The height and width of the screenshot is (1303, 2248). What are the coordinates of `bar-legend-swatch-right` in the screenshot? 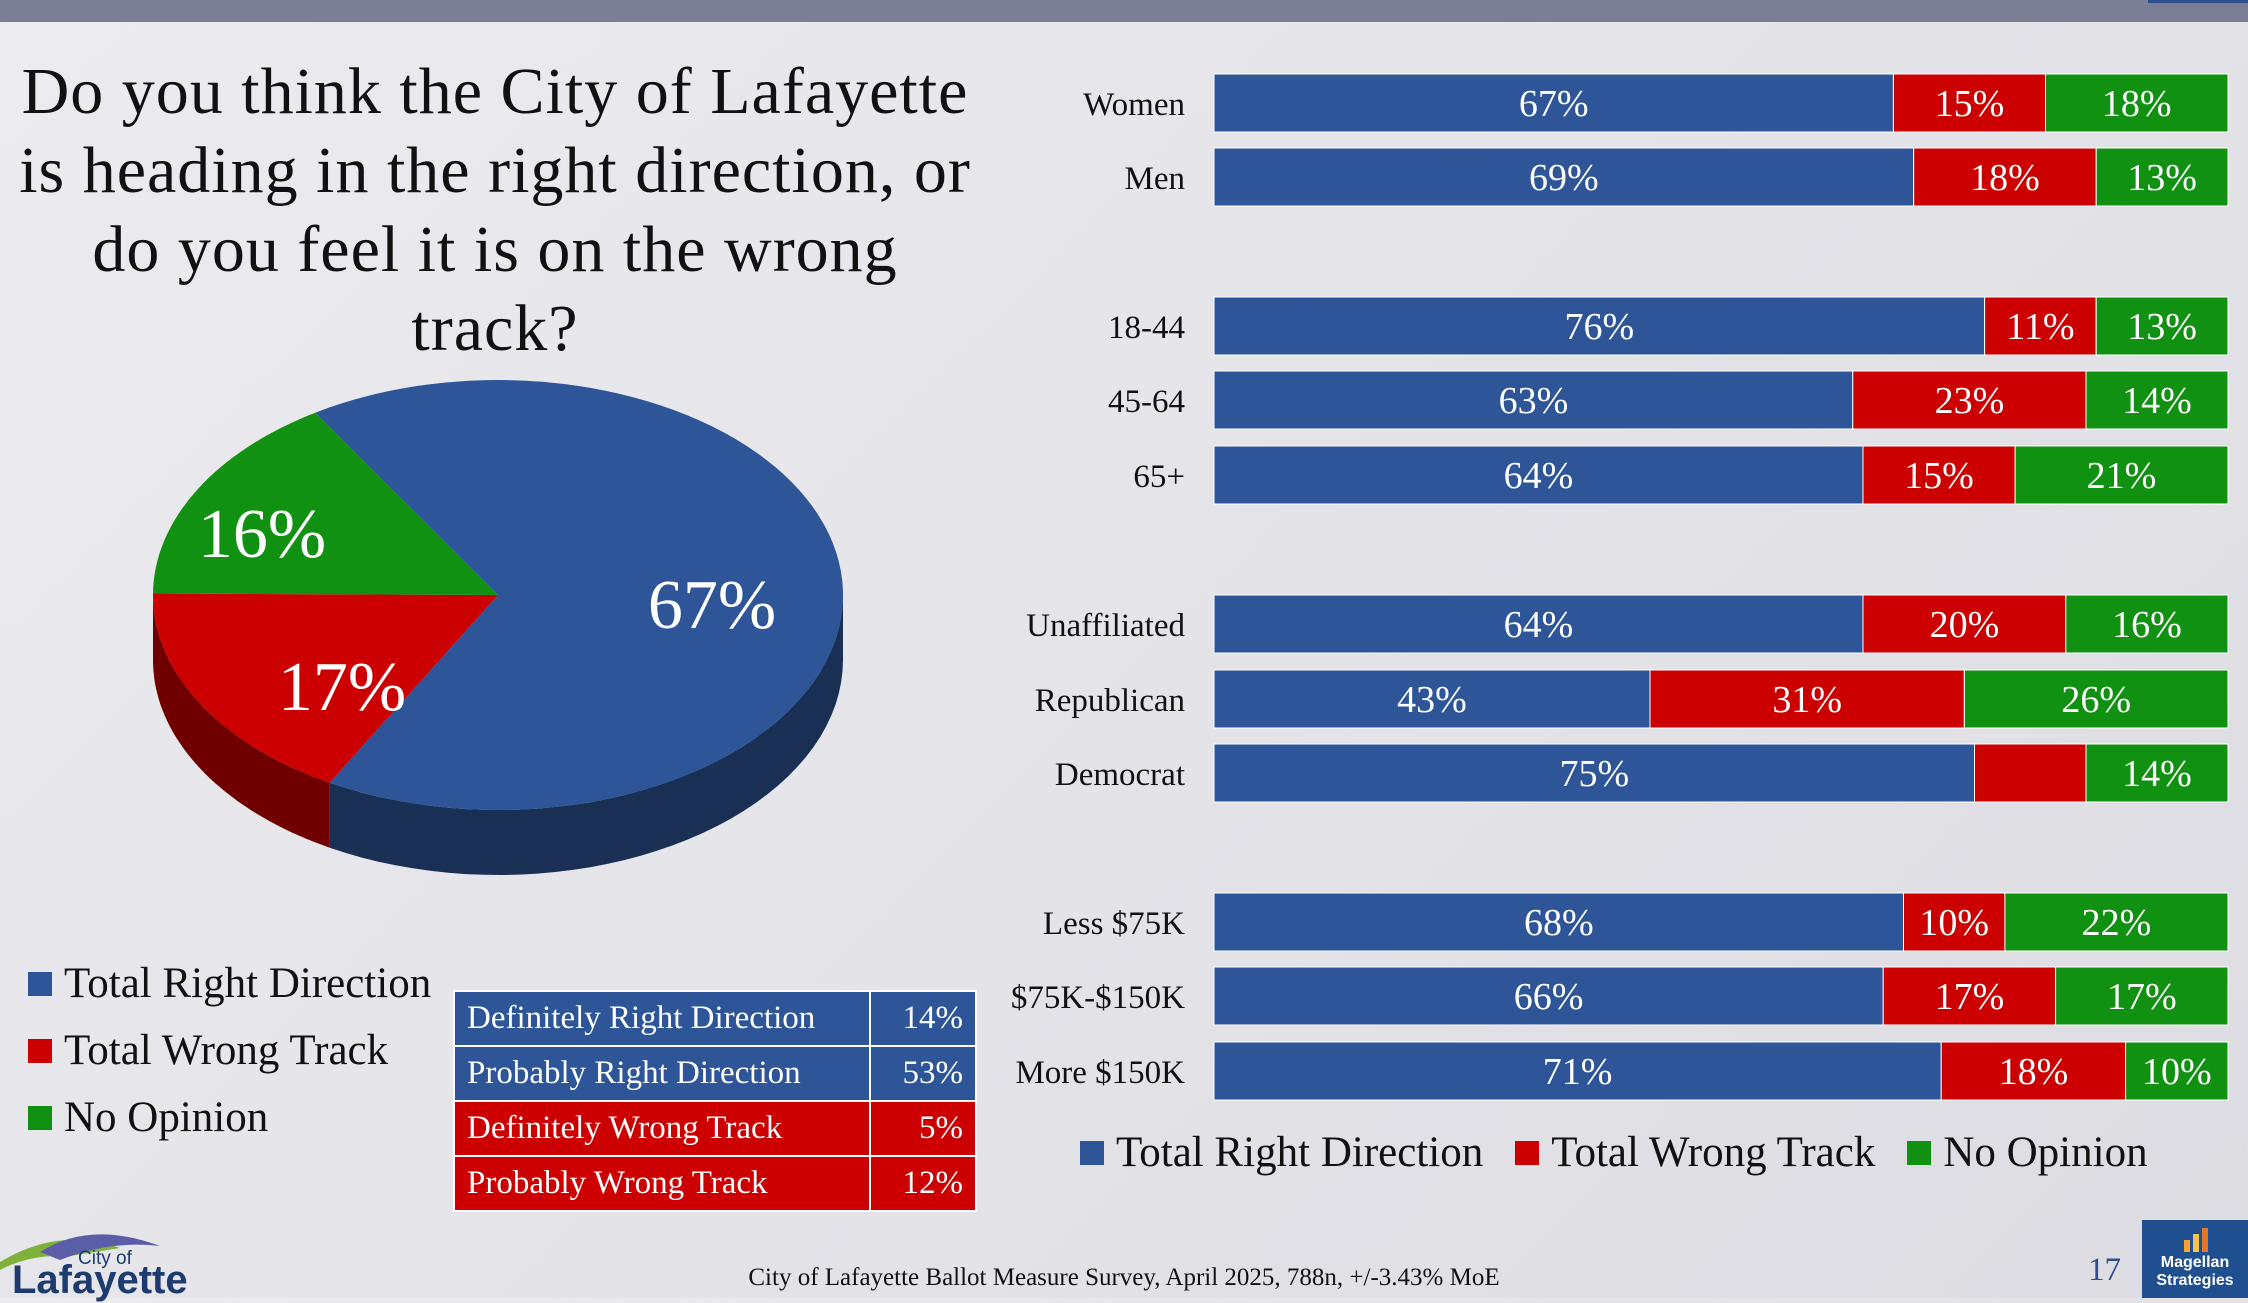 It's located at (1092, 1152).